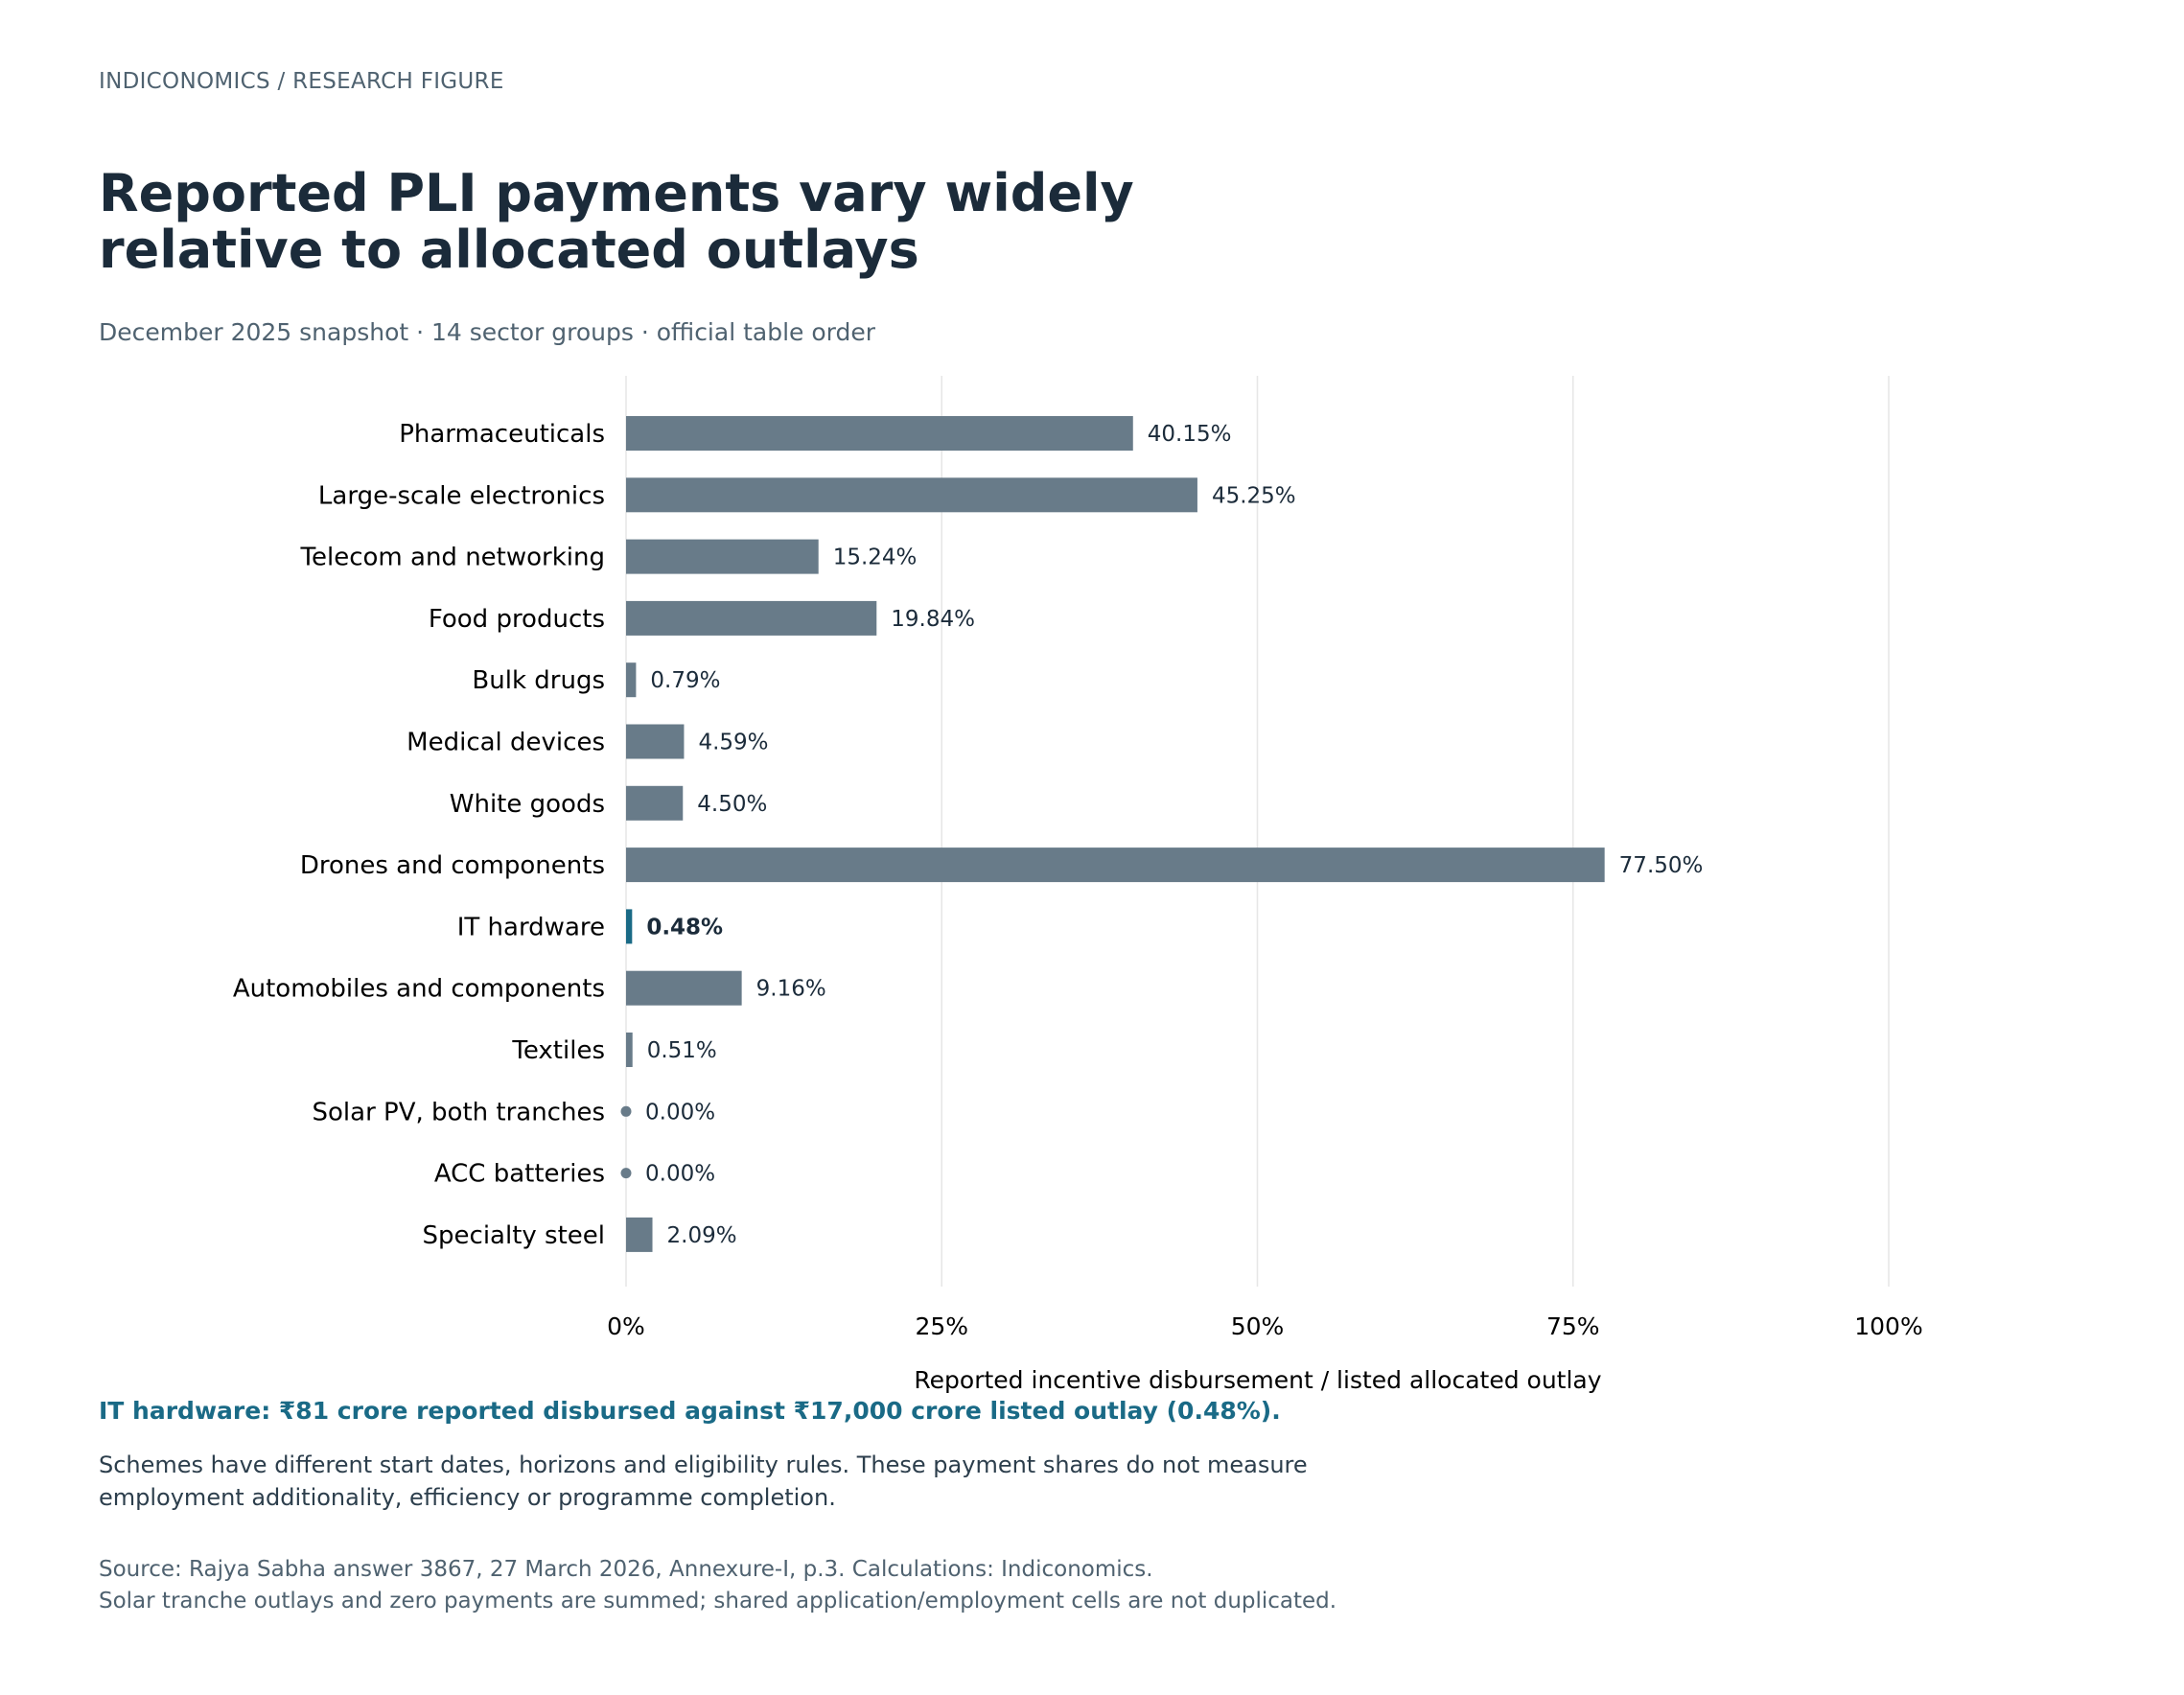  Describe the element at coordinates (517, 620) in the screenshot. I see `category-label: Food products` at that location.